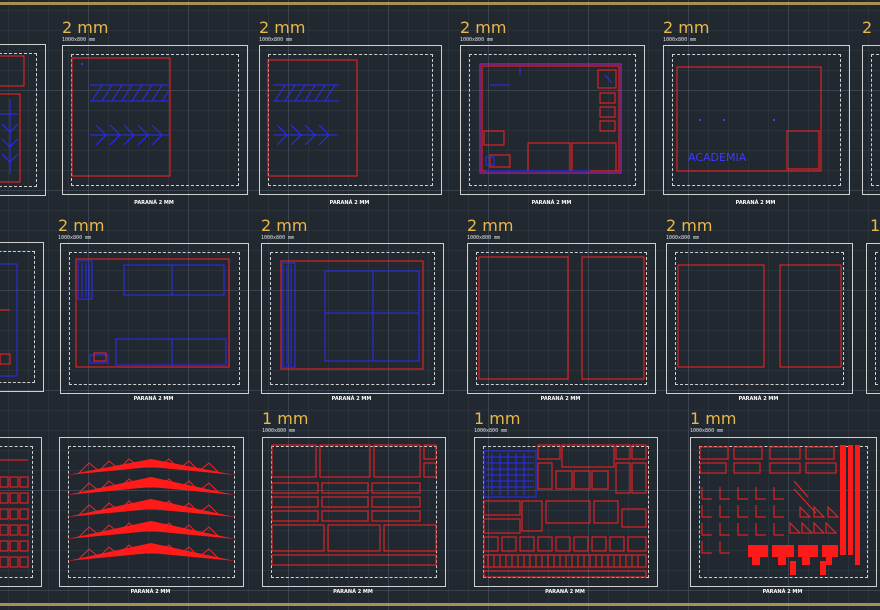 The image size is (880, 610). I want to click on sheet-thickness-label: 2, so click(867, 27).